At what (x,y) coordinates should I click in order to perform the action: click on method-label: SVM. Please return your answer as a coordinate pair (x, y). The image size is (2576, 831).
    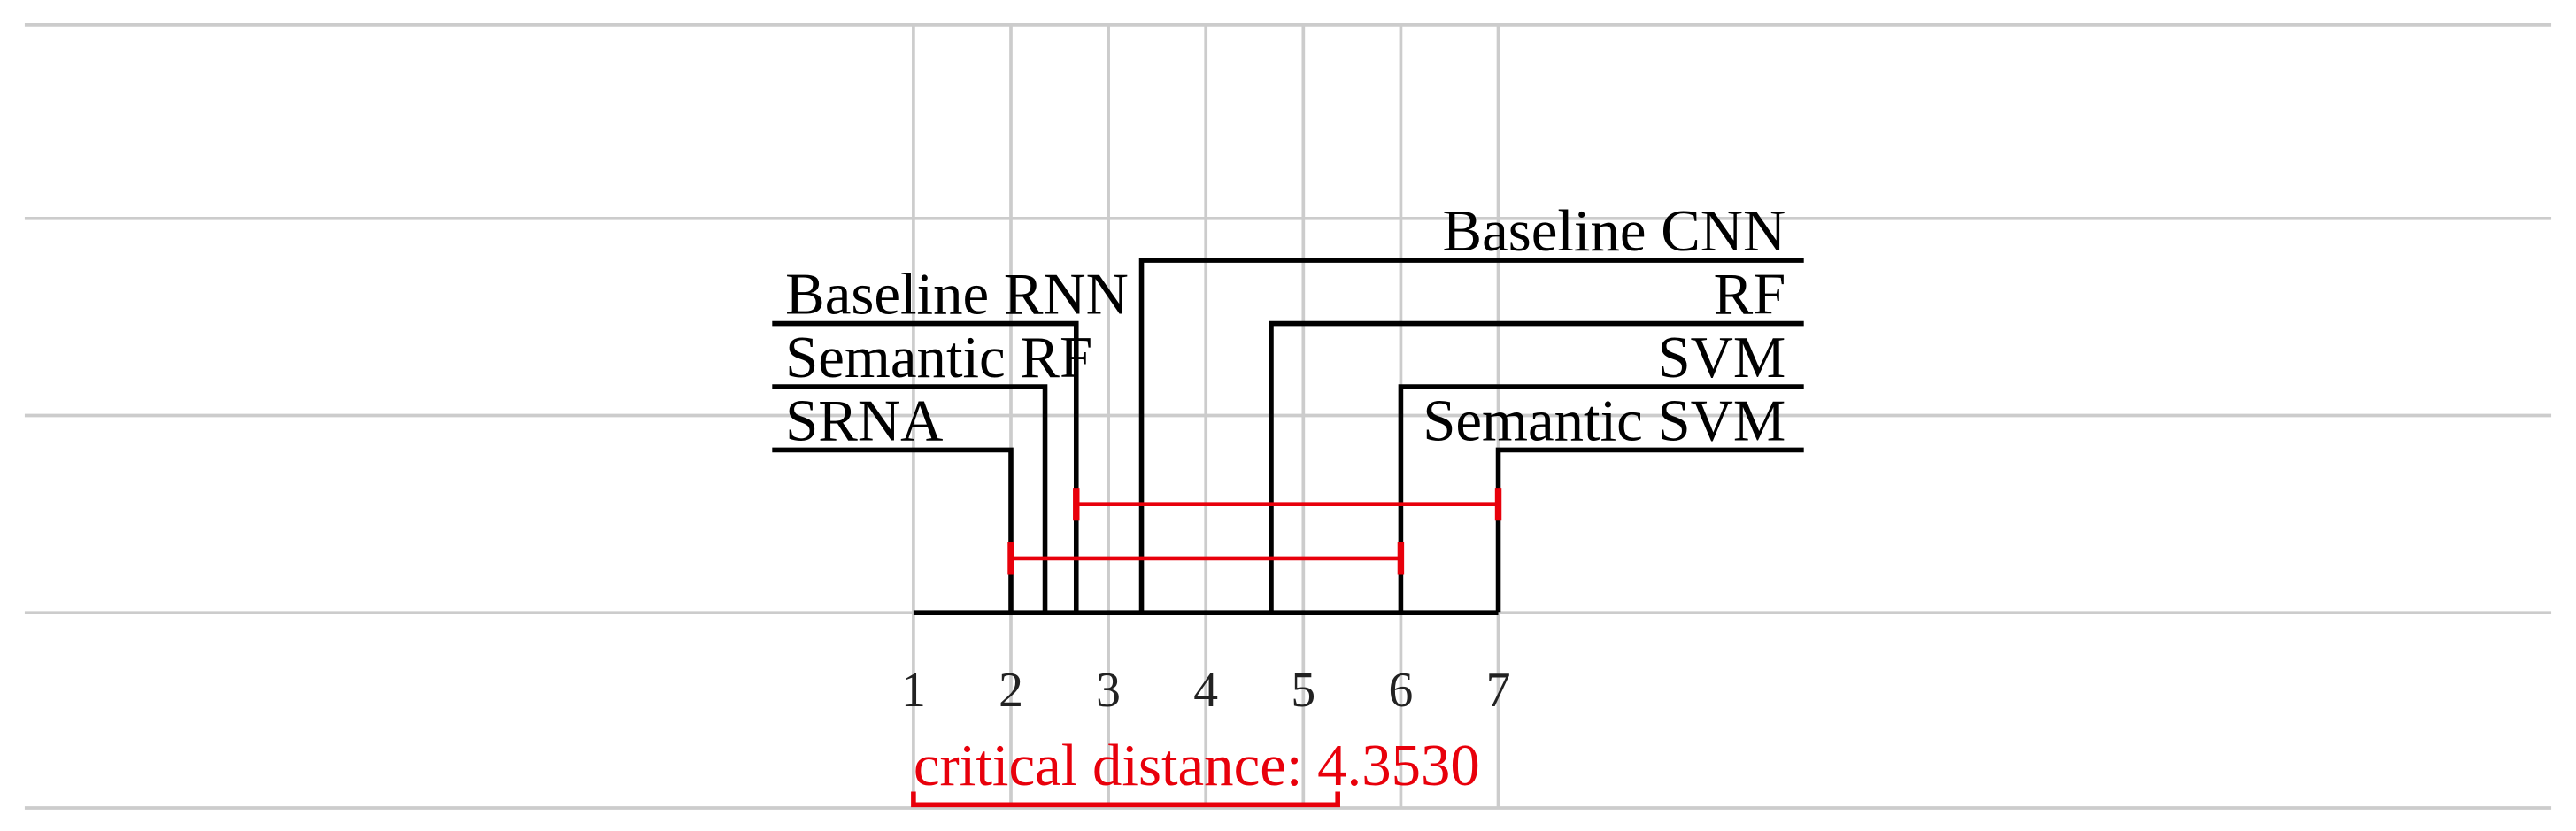
    Looking at the image, I should click on (1722, 357).